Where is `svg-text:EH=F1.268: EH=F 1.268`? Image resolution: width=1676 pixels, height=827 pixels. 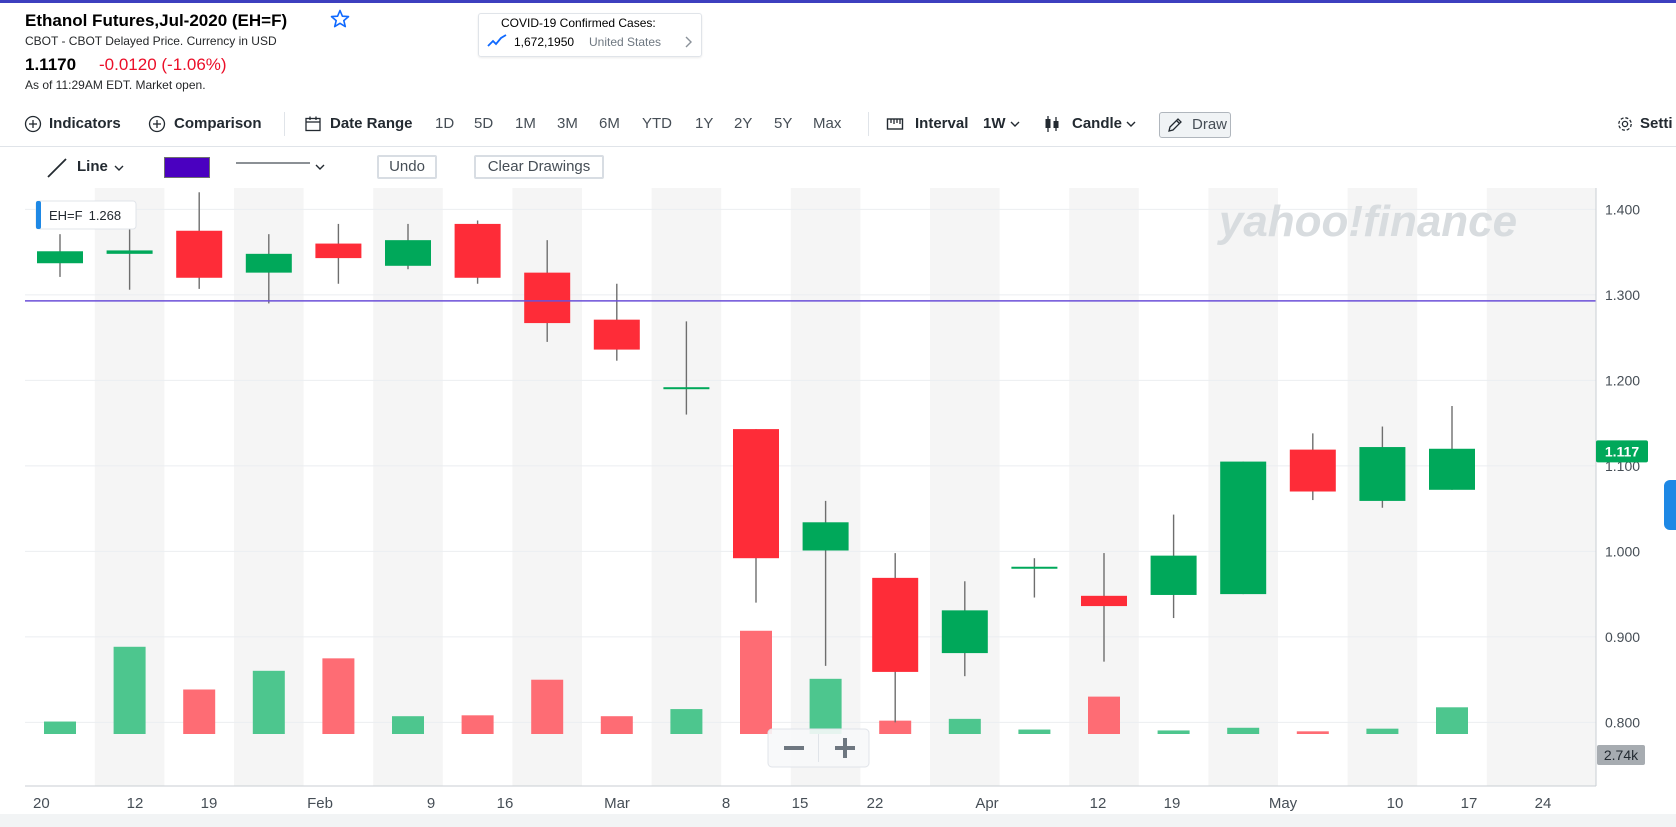 svg-text:EH=F1.268: EH=F 1.268 is located at coordinates (85, 215).